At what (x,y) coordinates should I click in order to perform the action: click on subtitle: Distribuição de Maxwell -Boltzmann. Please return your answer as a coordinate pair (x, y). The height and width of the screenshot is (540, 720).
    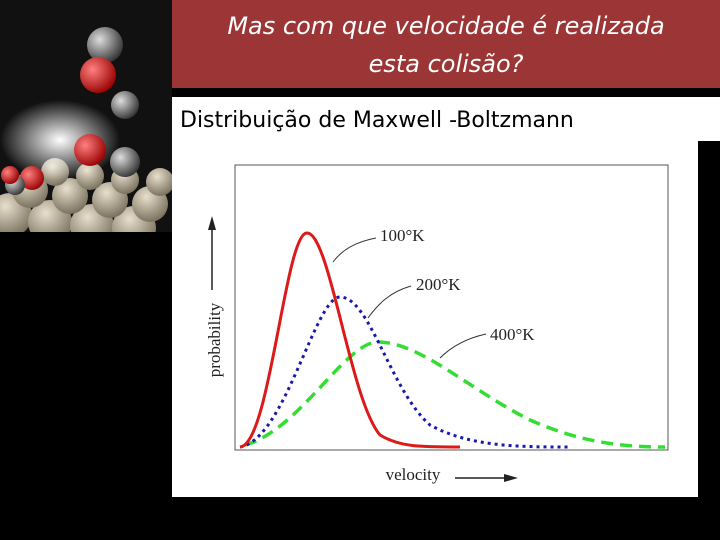
    Looking at the image, I should click on (377, 120).